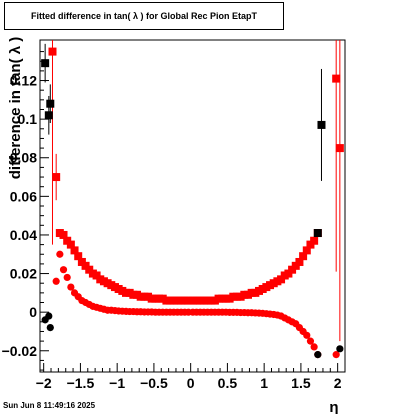  What do you see at coordinates (338, 383) in the screenshot?
I see `x-tick-label: 2` at bounding box center [338, 383].